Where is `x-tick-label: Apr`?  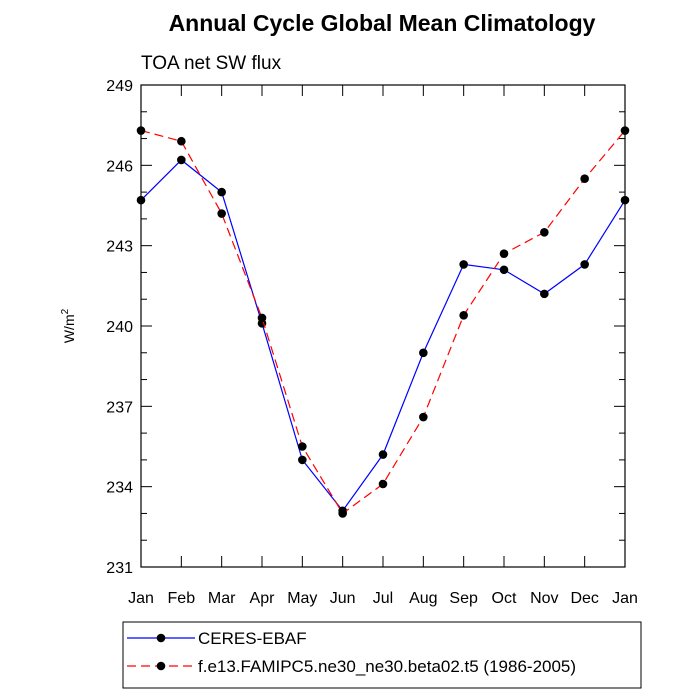
x-tick-label: Apr is located at coordinates (263, 598).